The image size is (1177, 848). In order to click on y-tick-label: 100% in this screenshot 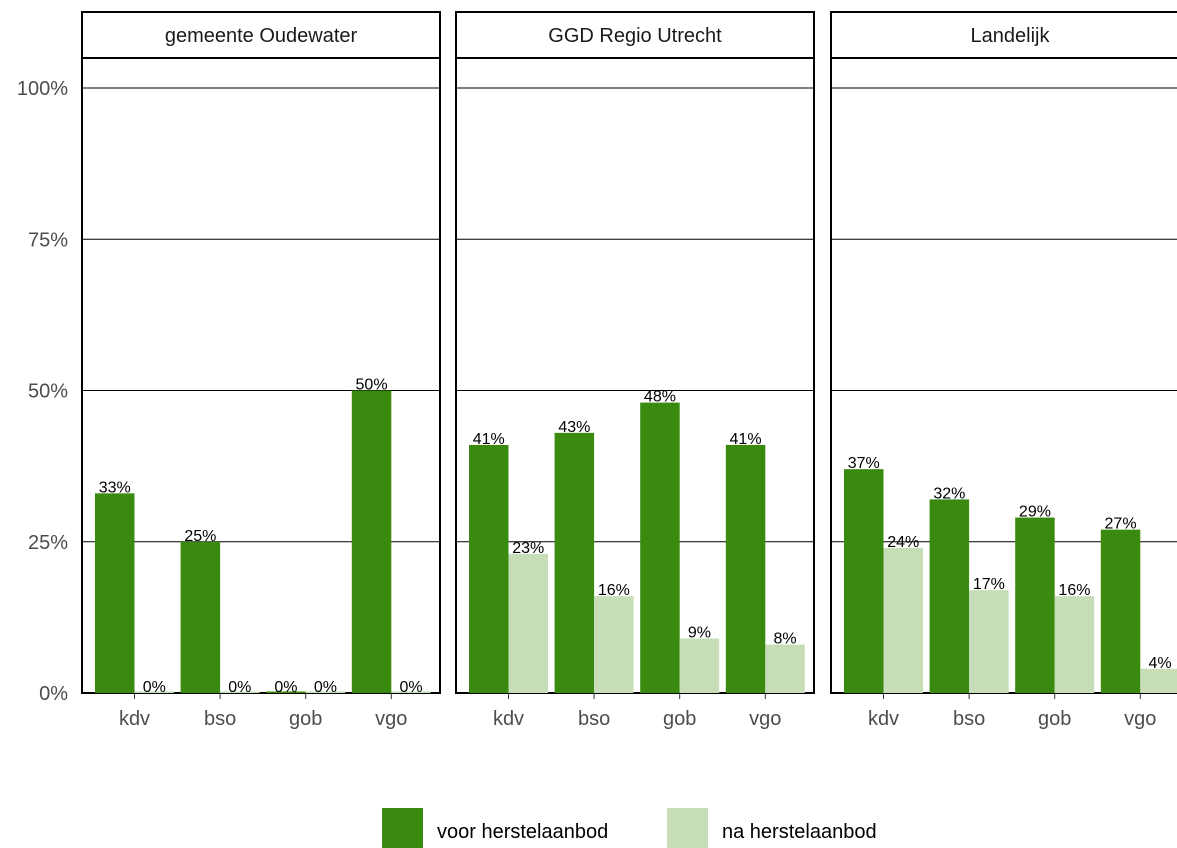, I will do `click(42, 89)`.